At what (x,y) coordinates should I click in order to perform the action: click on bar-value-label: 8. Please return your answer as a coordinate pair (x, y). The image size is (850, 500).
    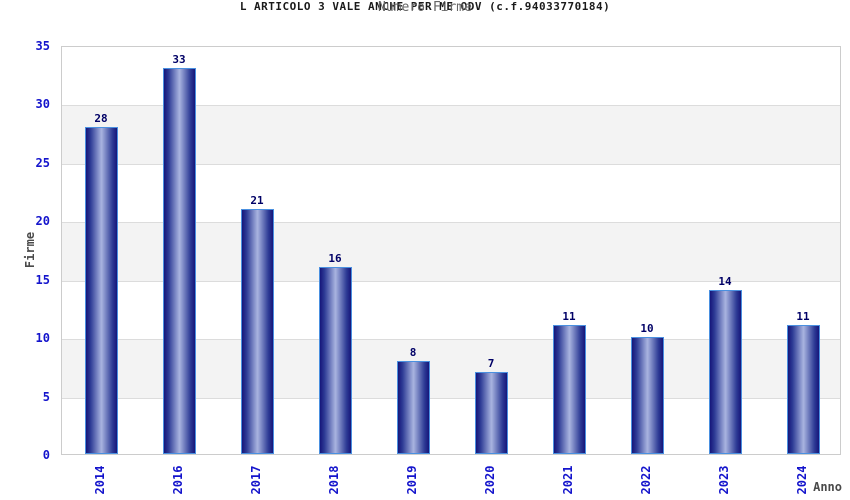
    Looking at the image, I should click on (413, 352).